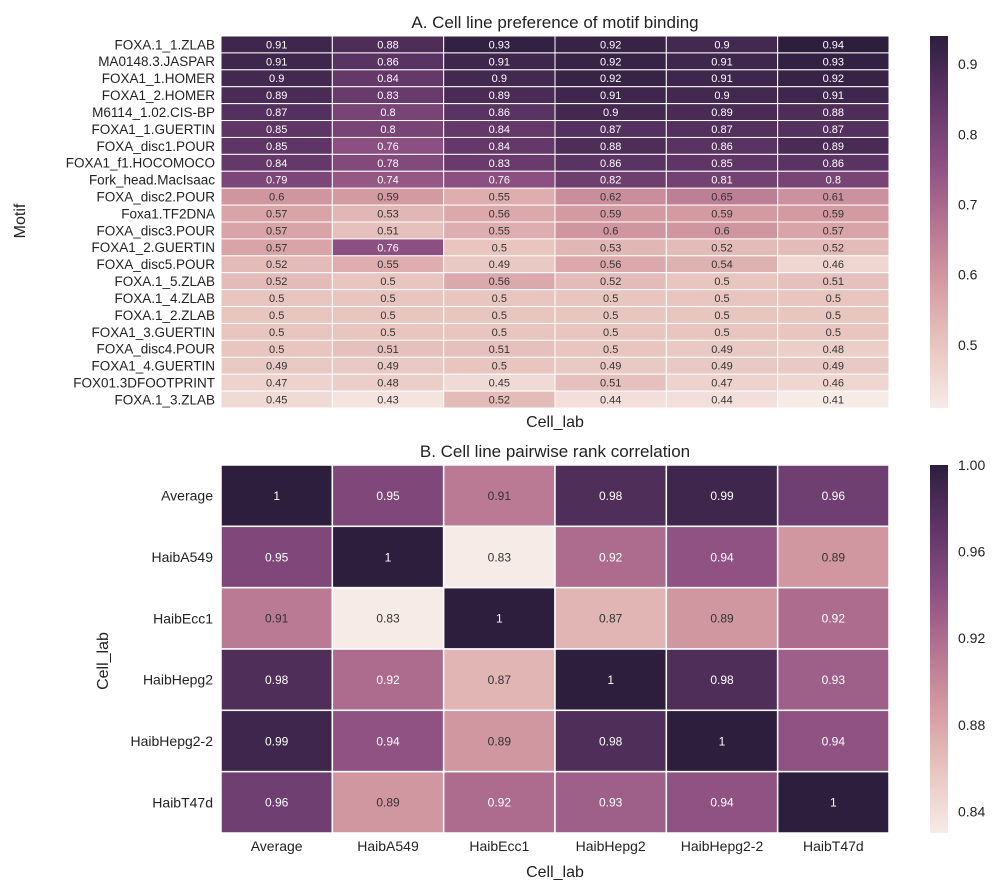 This screenshot has height=895, width=1000. I want to click on cell-value-label: 0.94, so click(388, 741).